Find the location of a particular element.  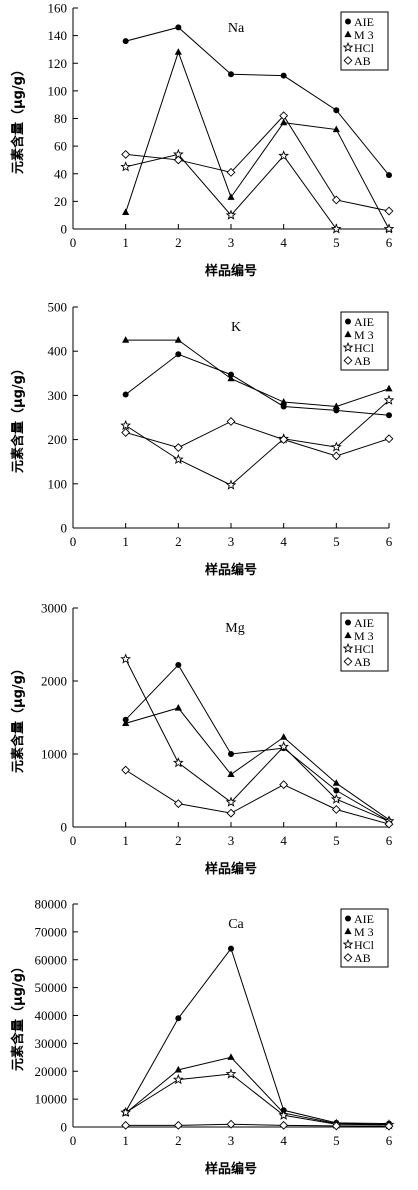

y-tick-label: 40000 is located at coordinates (51, 1015).